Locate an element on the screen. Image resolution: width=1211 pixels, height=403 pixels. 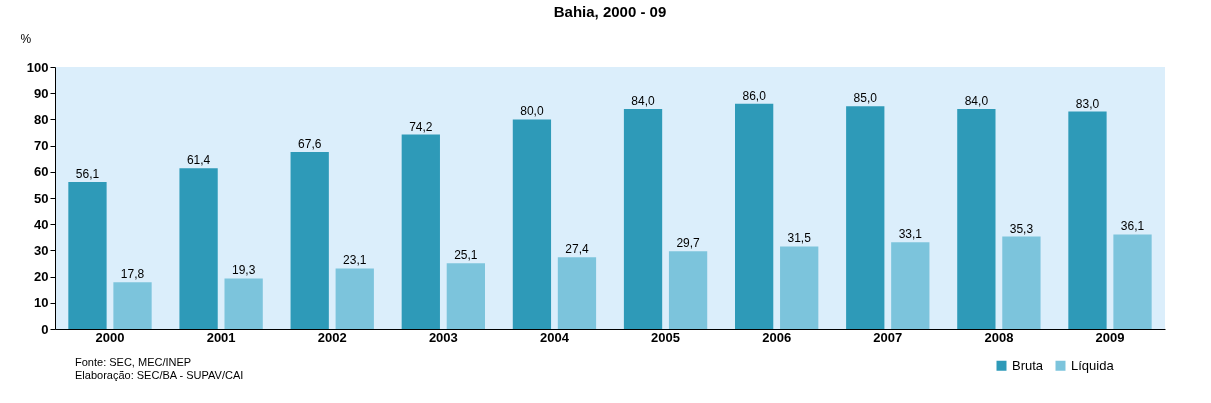
data-label: 83,0 is located at coordinates (1087, 103).